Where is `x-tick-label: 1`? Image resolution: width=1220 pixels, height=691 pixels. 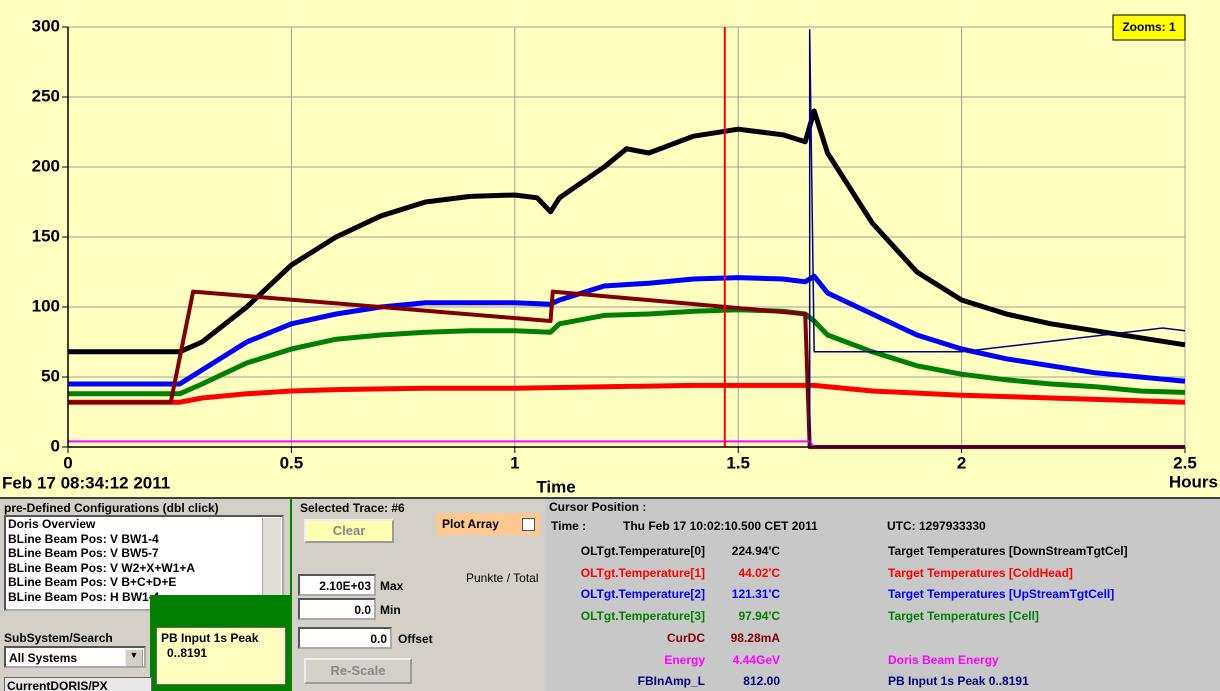
x-tick-label: 1 is located at coordinates (514, 462).